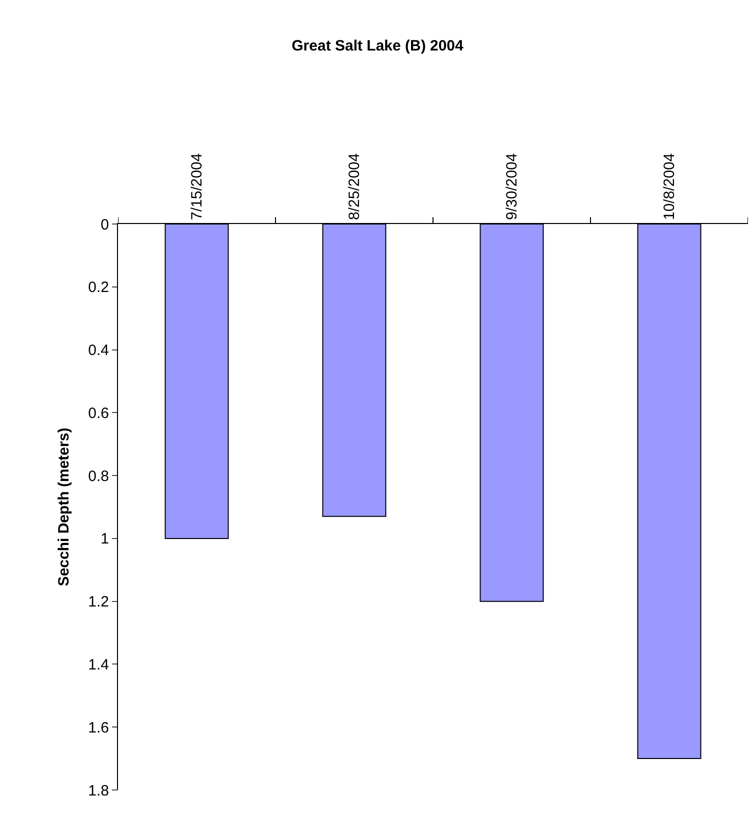 The height and width of the screenshot is (817, 755). Describe the element at coordinates (98, 476) in the screenshot. I see `y-tick-label: 0.8` at that location.